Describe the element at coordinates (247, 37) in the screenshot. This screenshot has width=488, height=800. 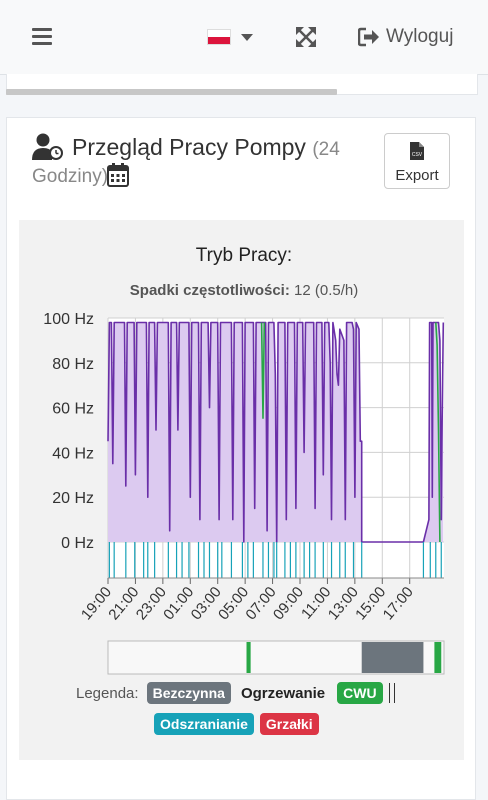
I see `chevron-down-icon` at that location.